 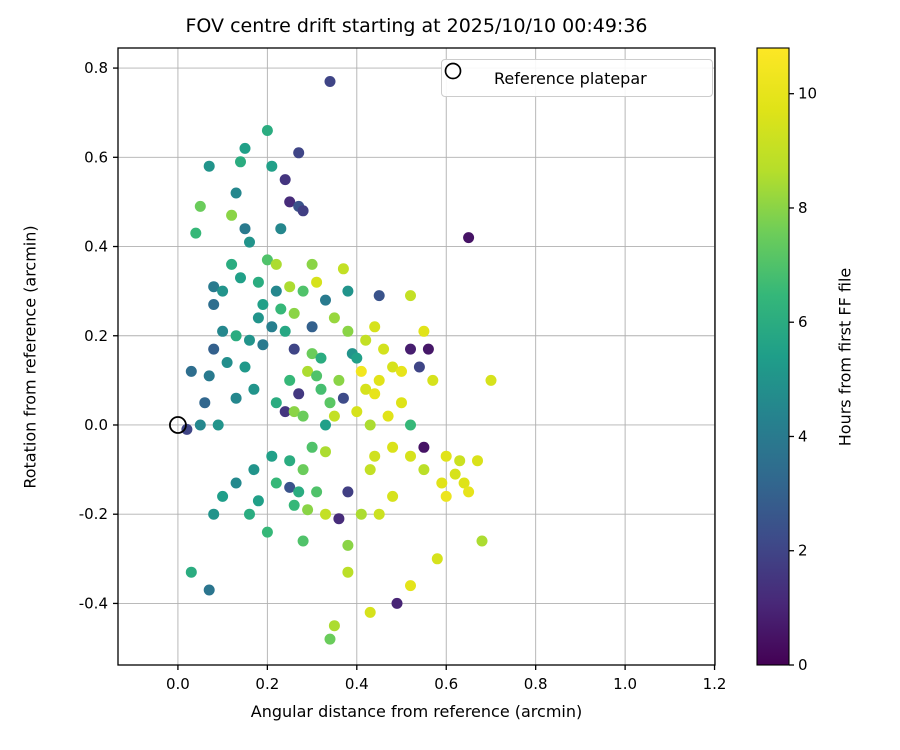 What do you see at coordinates (96, 157) in the screenshot?
I see `y-tick-label: 0.6` at bounding box center [96, 157].